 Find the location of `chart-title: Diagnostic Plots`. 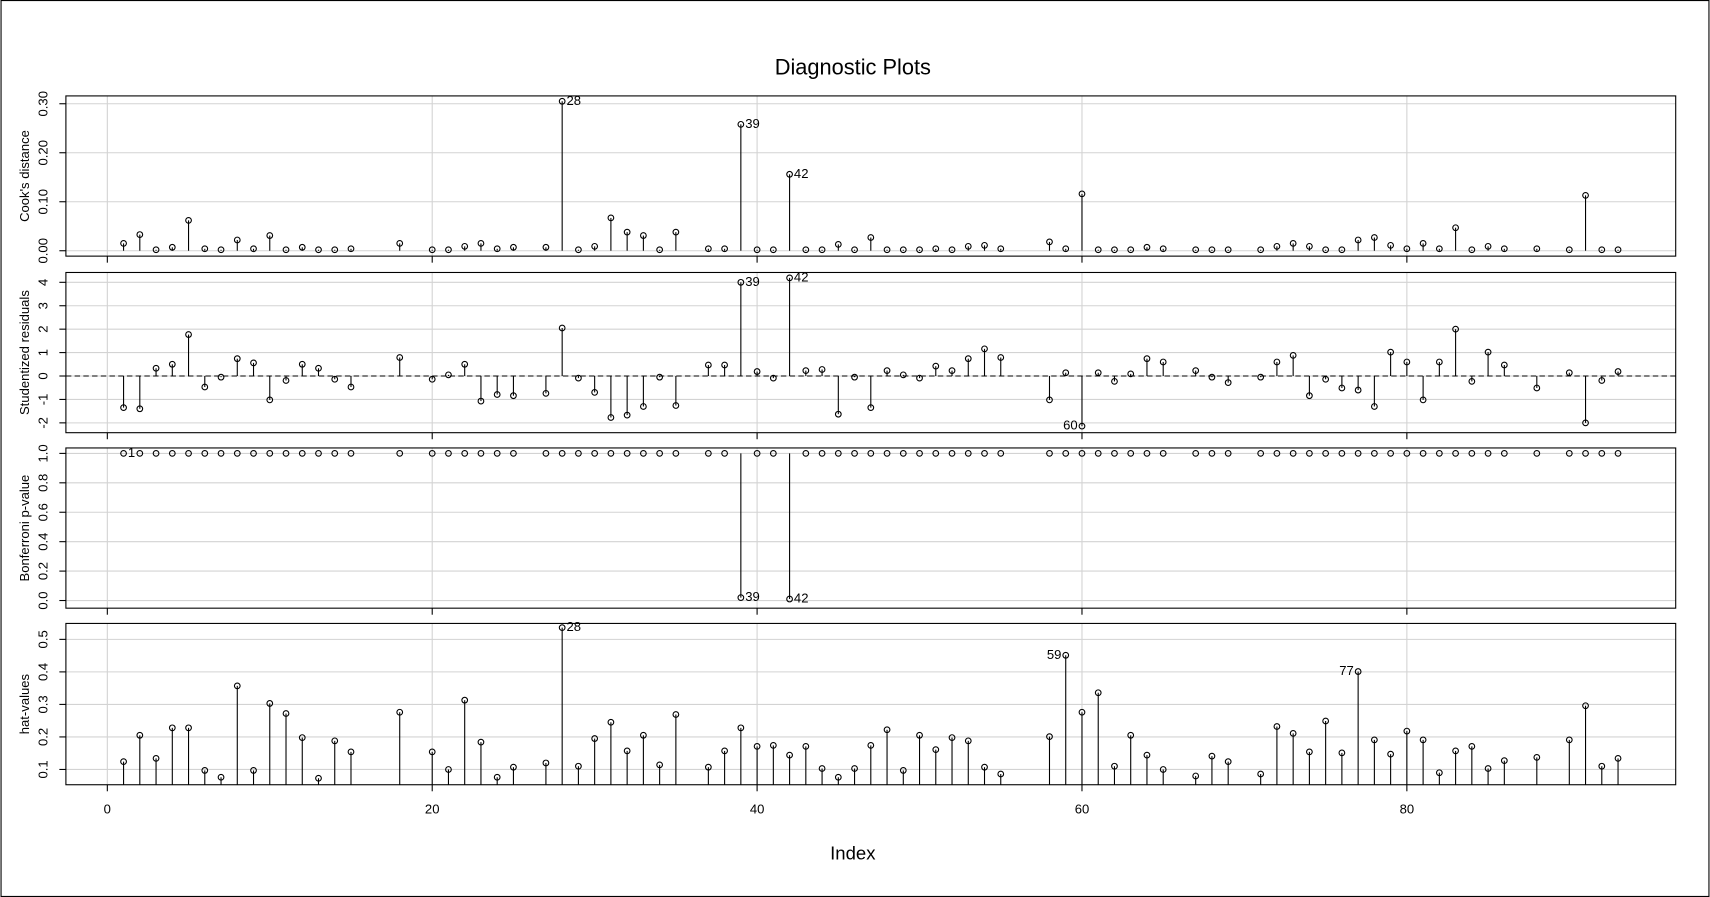

chart-title: Diagnostic Plots is located at coordinates (853, 66).